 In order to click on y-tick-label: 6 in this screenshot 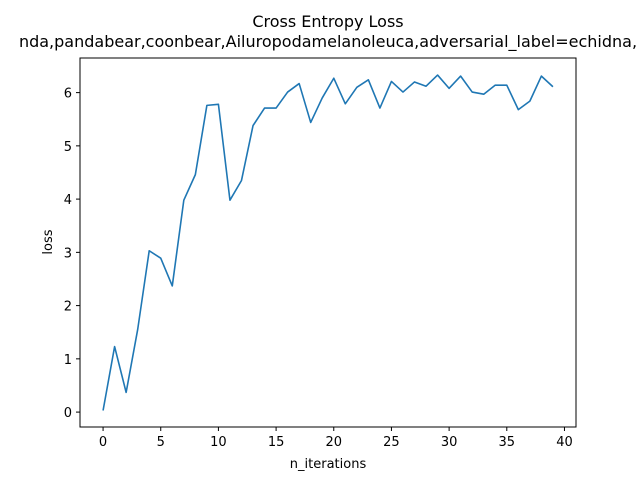, I will do `click(68, 94)`.